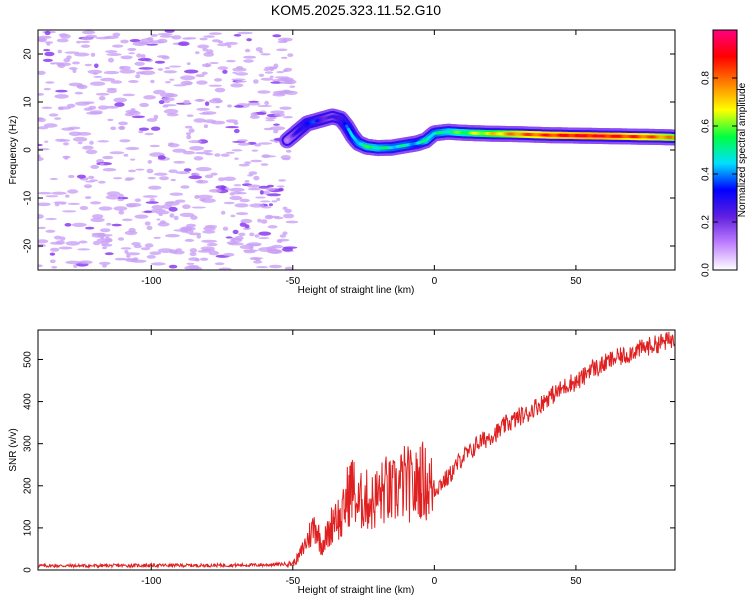 The width and height of the screenshot is (750, 600). What do you see at coordinates (435, 581) in the screenshot?
I see `x-tick-label: 0` at bounding box center [435, 581].